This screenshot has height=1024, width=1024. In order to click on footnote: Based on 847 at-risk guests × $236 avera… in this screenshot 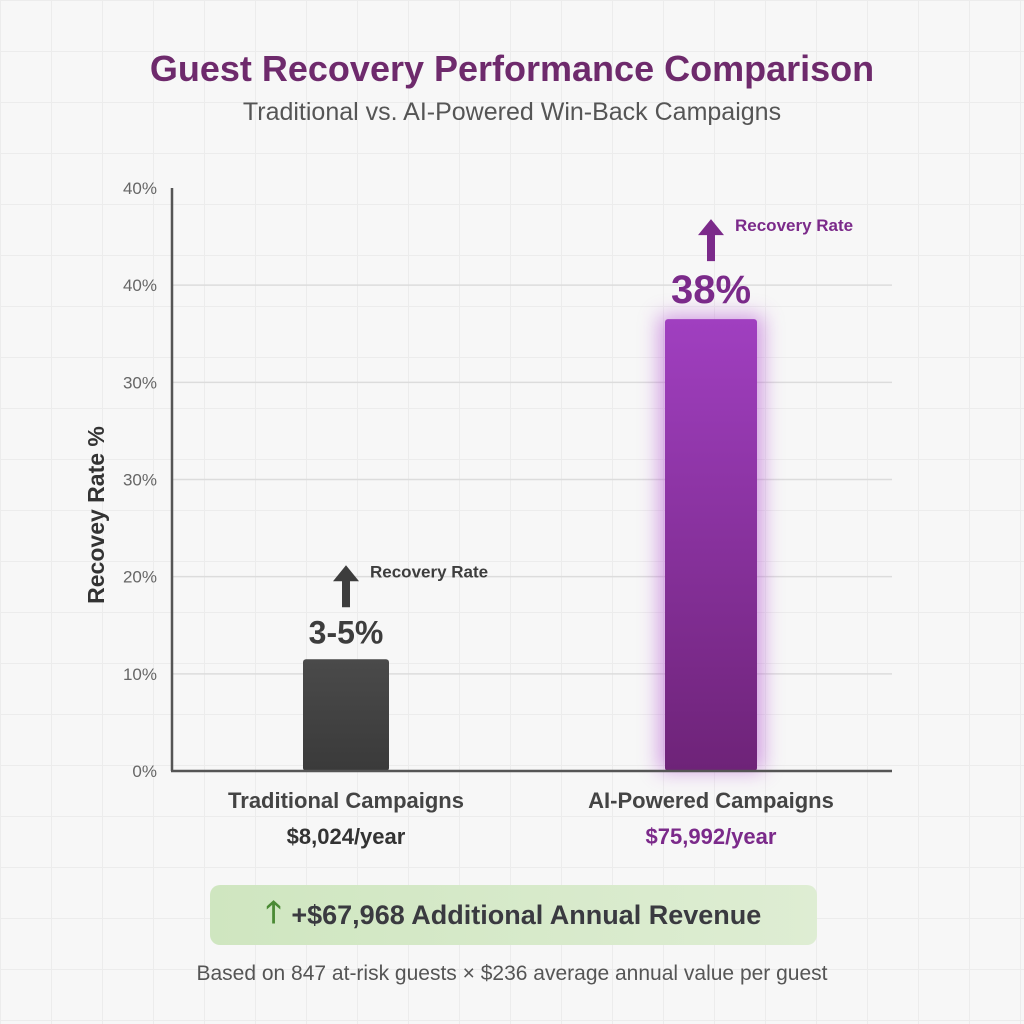, I will do `click(512, 973)`.